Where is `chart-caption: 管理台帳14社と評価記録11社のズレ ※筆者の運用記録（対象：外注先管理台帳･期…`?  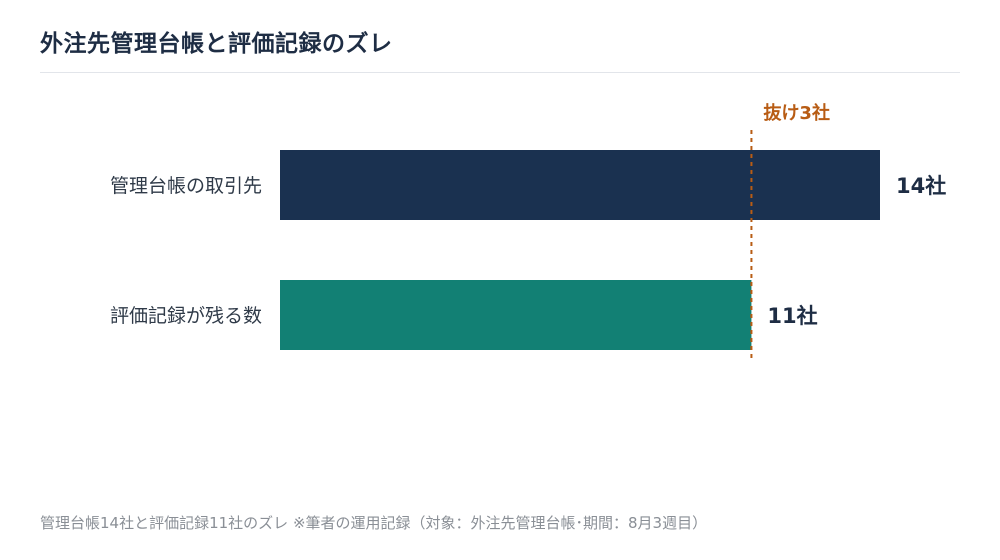 chart-caption: 管理台帳14社と評価記録11社のズレ ※筆者の運用記録（対象：外注先管理台帳･期… is located at coordinates (374, 523).